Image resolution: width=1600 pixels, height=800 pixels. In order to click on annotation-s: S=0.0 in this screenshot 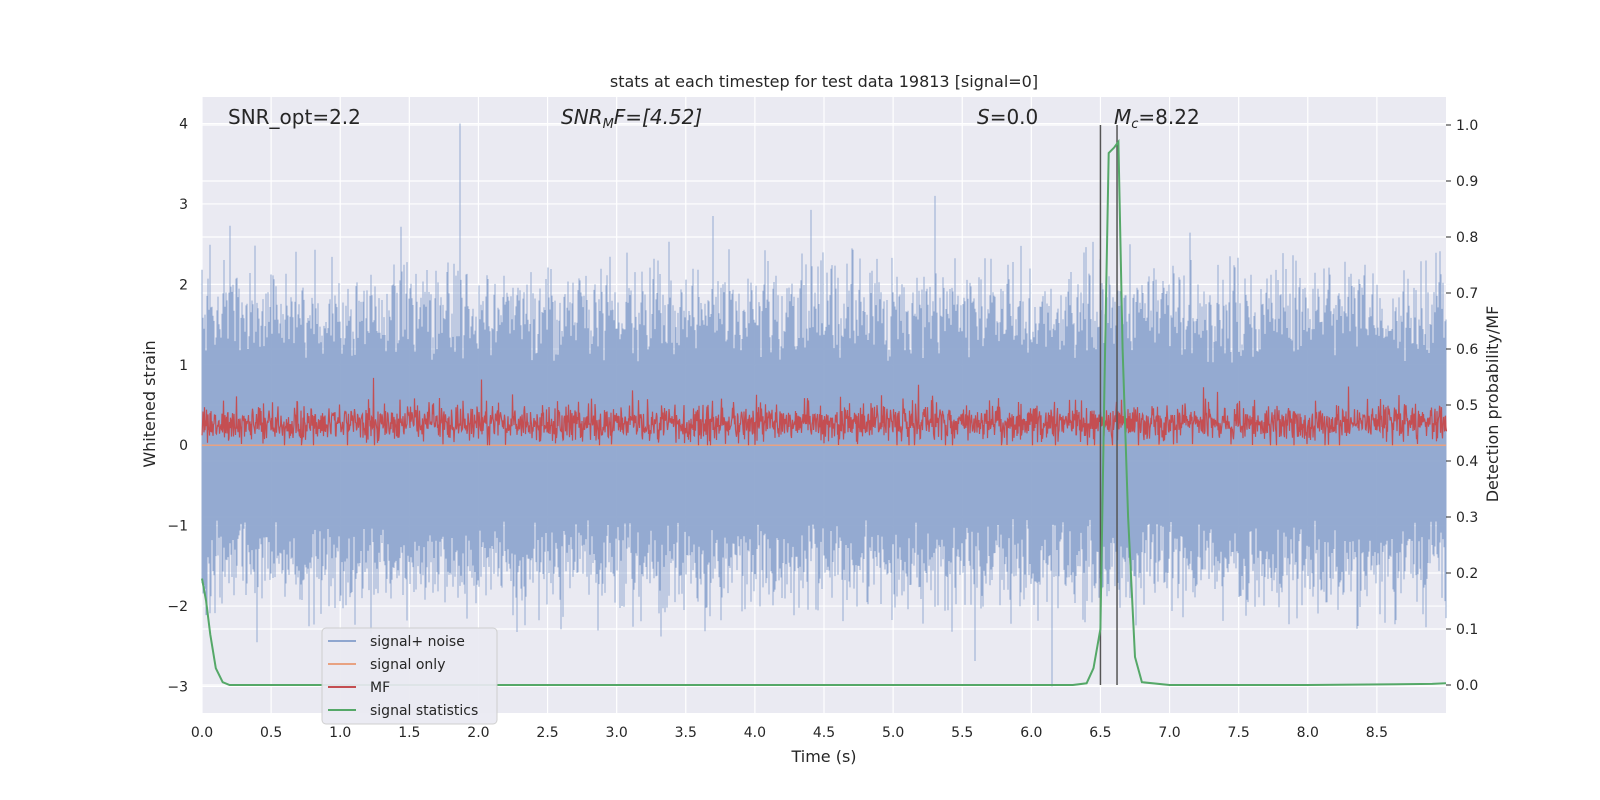, I will do `click(1007, 117)`.